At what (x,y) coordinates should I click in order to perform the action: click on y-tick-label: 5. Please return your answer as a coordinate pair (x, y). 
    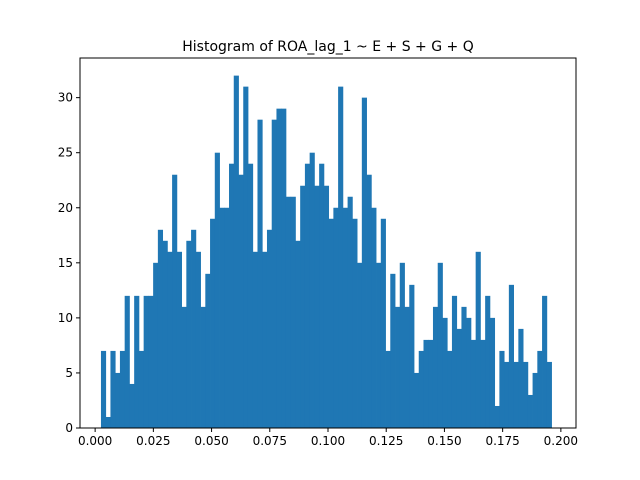
    Looking at the image, I should click on (69, 373).